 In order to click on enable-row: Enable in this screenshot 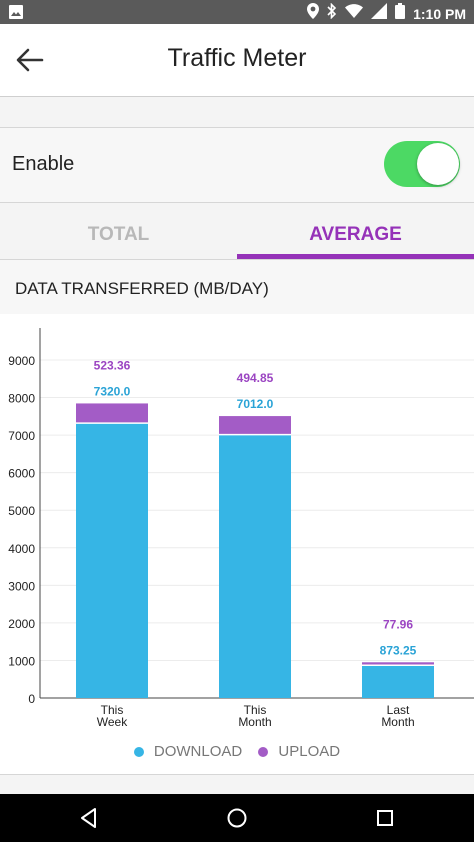, I will do `click(237, 165)`.